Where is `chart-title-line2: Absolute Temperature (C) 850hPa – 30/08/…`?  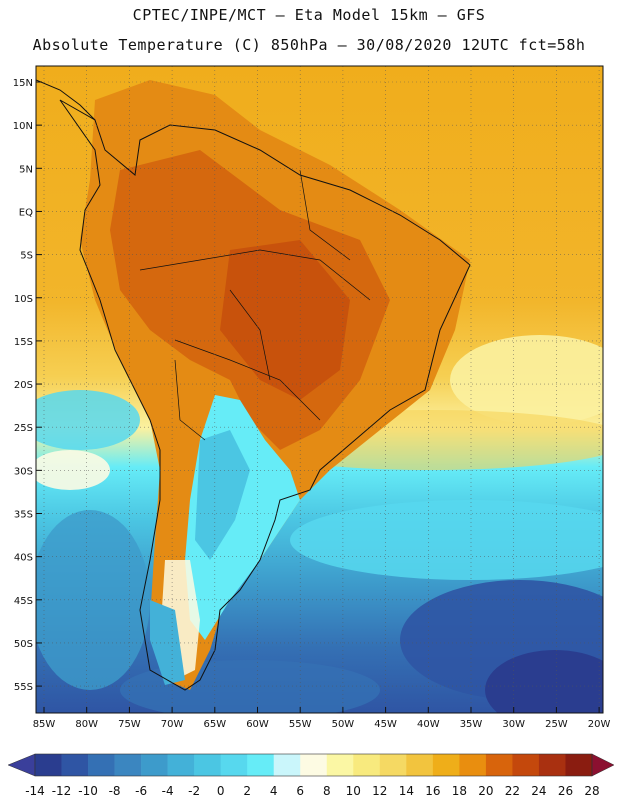 chart-title-line2: Absolute Temperature (C) 850hPa – 30/08/… is located at coordinates (309, 45).